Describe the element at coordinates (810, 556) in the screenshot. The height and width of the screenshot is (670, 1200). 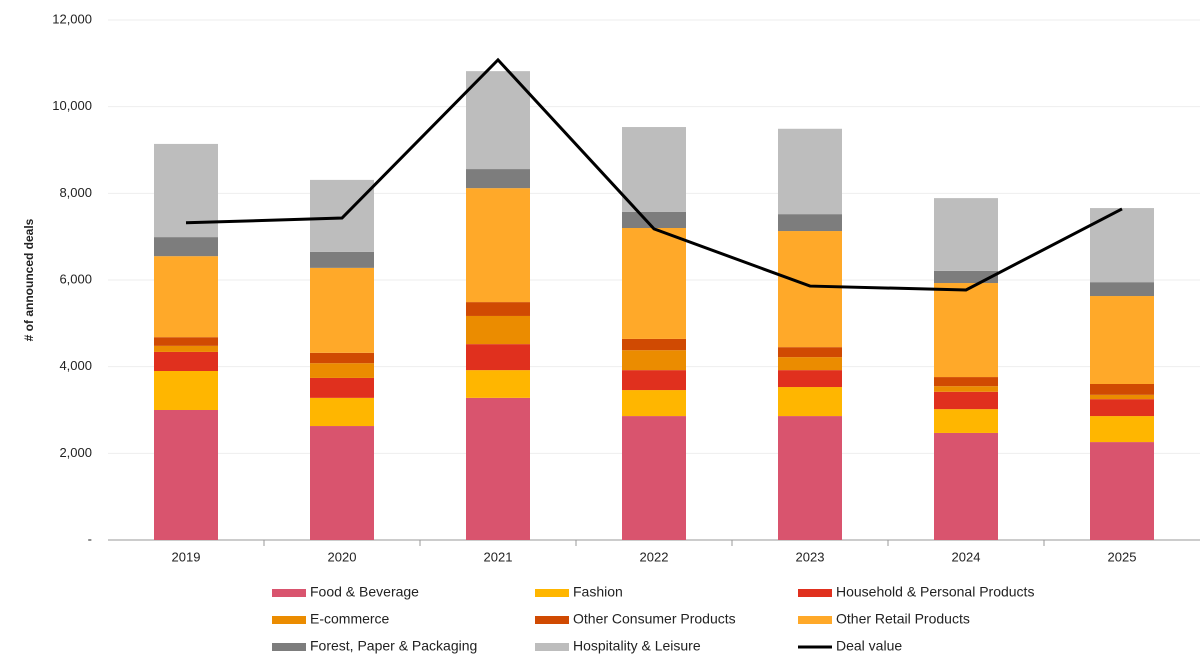
I see `x-tick-label: 2023` at that location.